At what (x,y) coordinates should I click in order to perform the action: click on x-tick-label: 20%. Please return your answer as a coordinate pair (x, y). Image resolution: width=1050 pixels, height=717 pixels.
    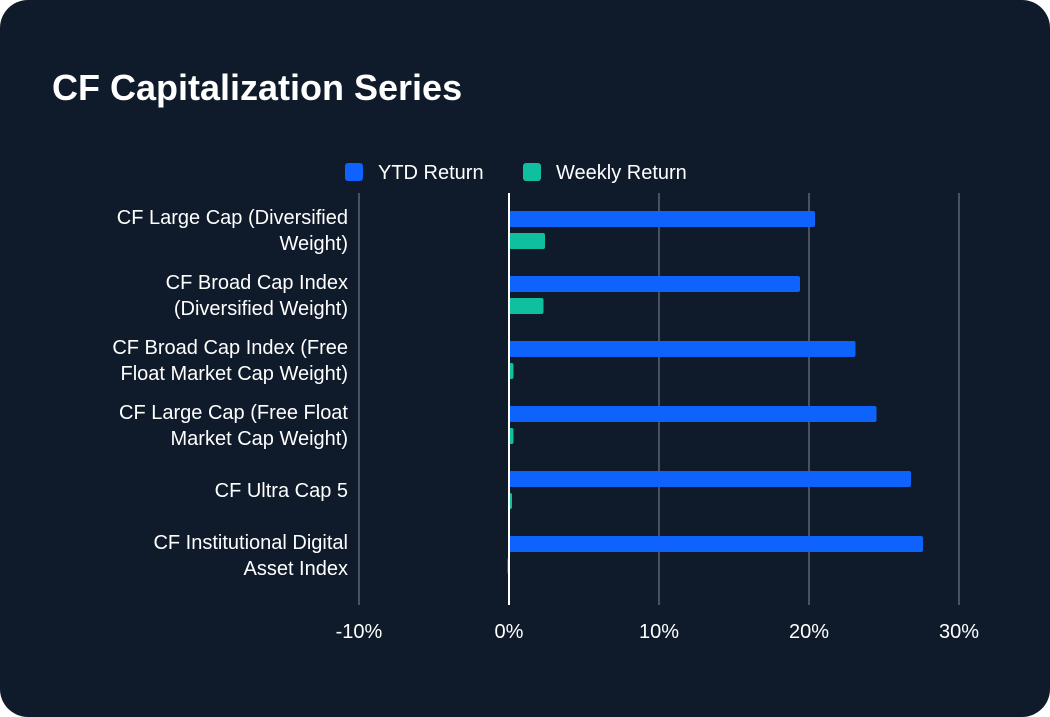
    Looking at the image, I should click on (809, 632).